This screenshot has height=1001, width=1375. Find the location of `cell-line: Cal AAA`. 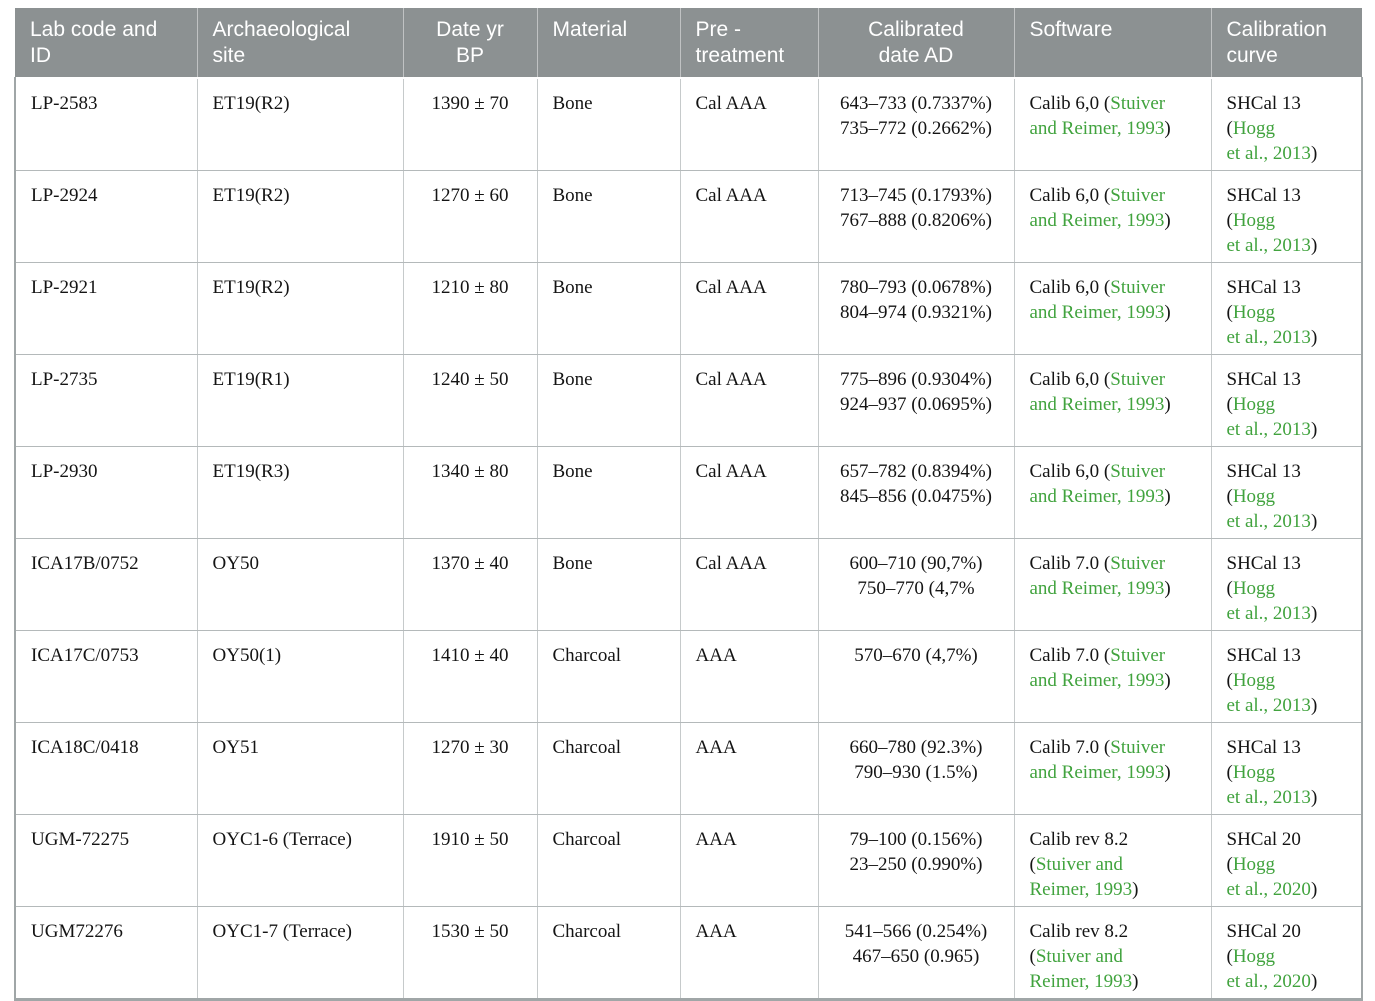

cell-line: Cal AAA is located at coordinates (753, 471).